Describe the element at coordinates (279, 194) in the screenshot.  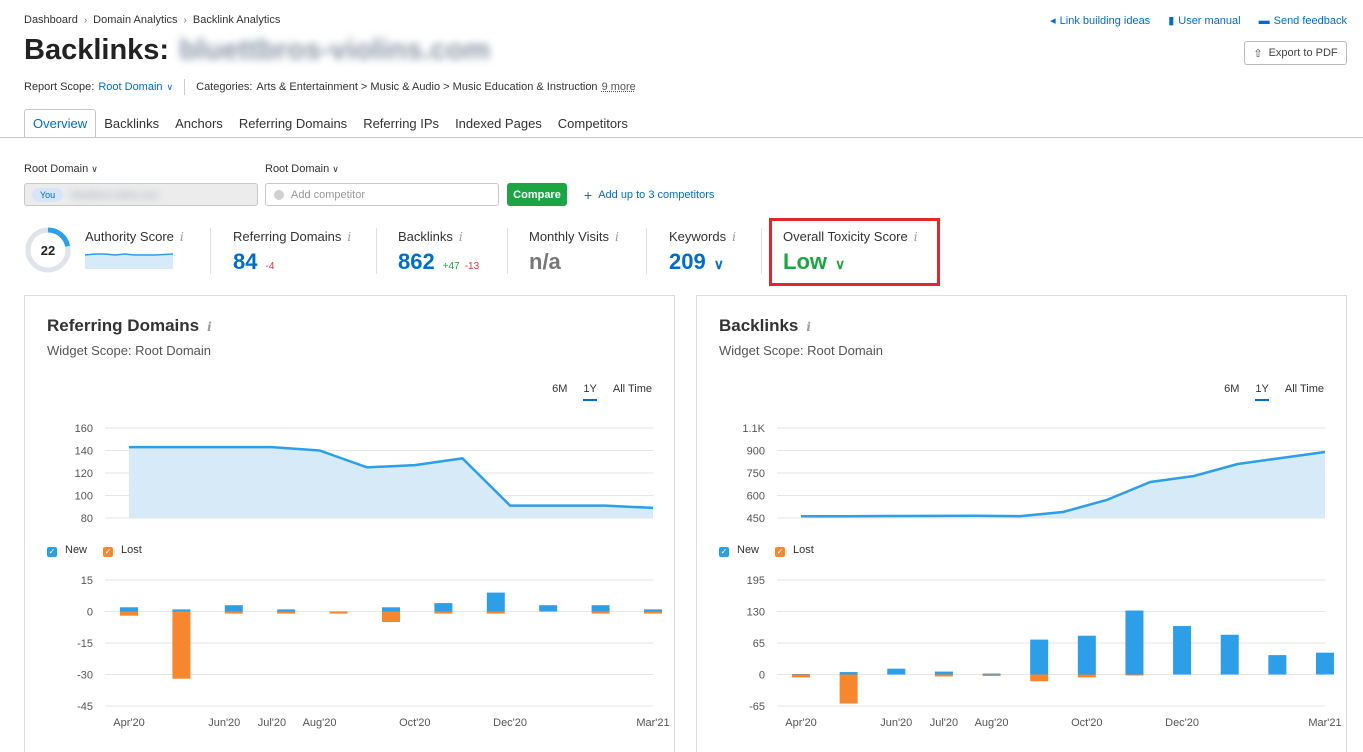
I see `color-dot-icon` at that location.